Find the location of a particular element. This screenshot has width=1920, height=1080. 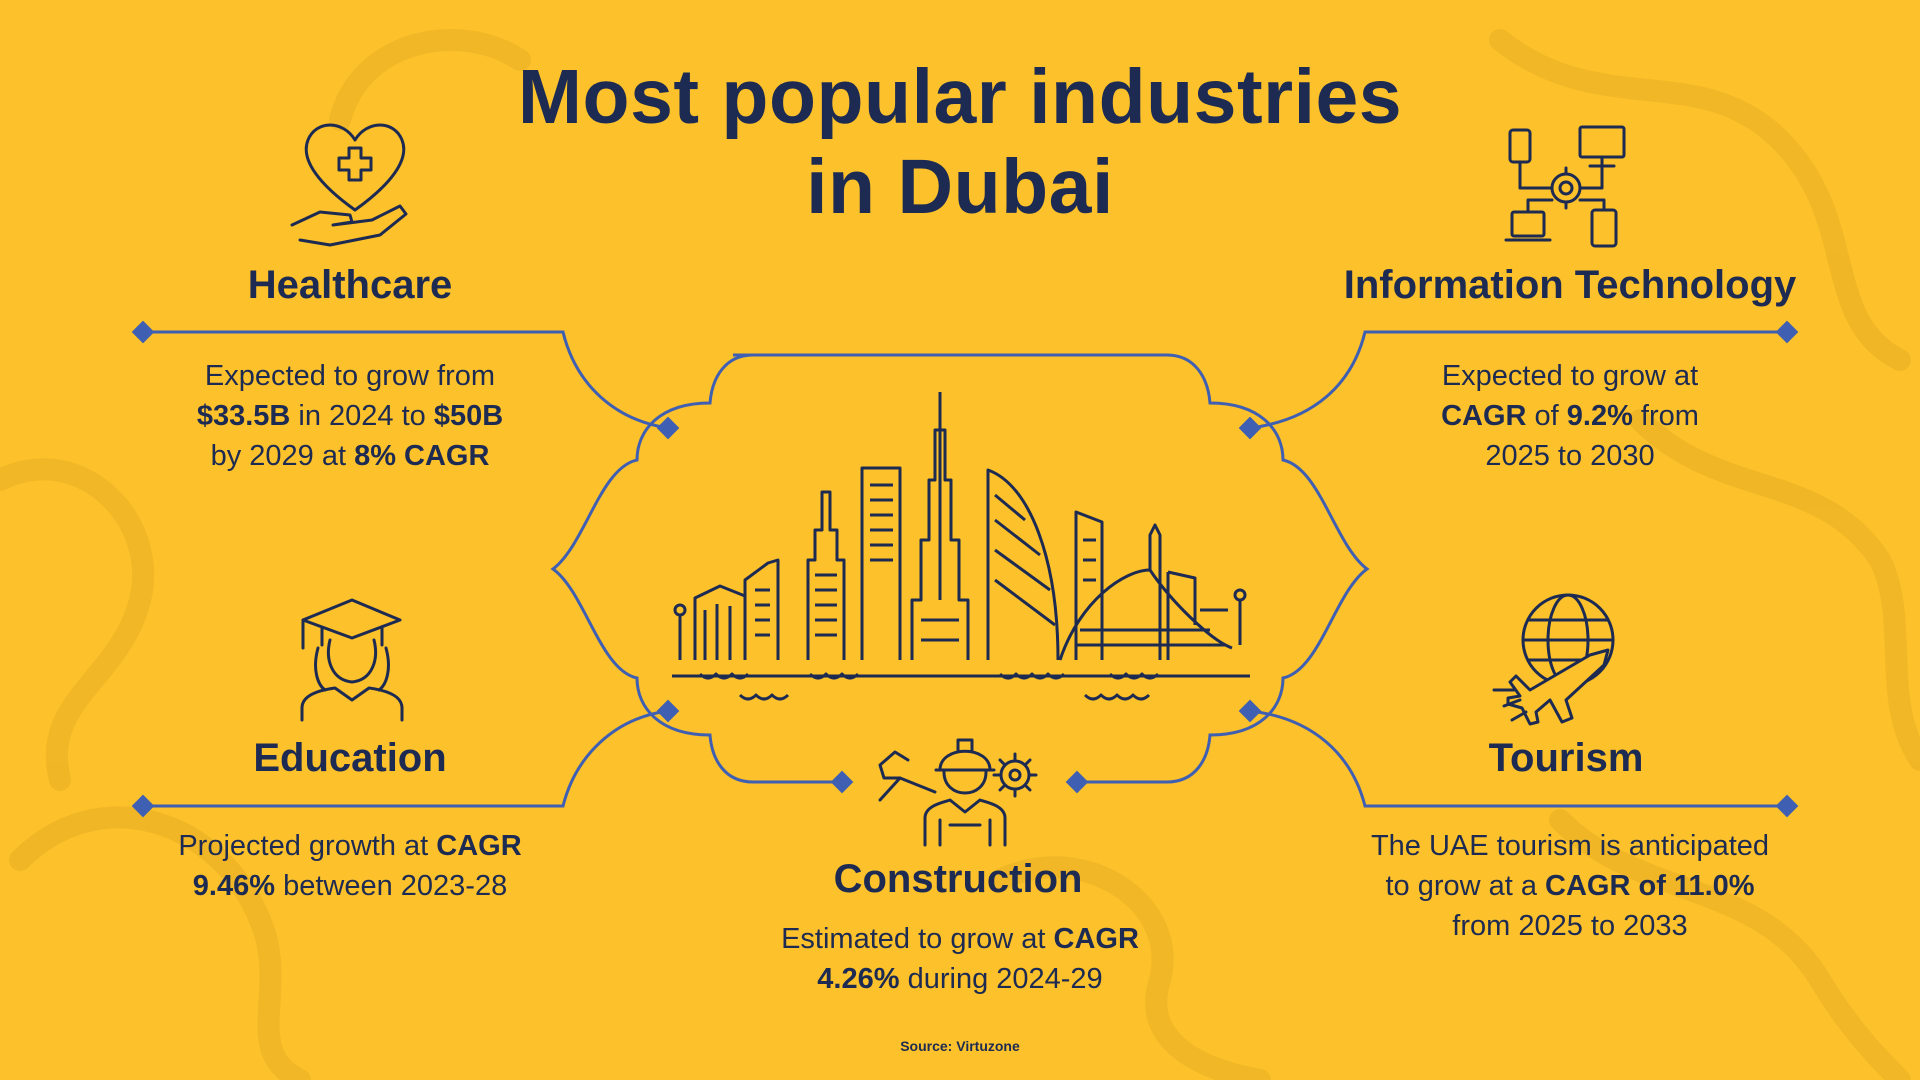

title-line-2: in Dubai is located at coordinates (960, 187).